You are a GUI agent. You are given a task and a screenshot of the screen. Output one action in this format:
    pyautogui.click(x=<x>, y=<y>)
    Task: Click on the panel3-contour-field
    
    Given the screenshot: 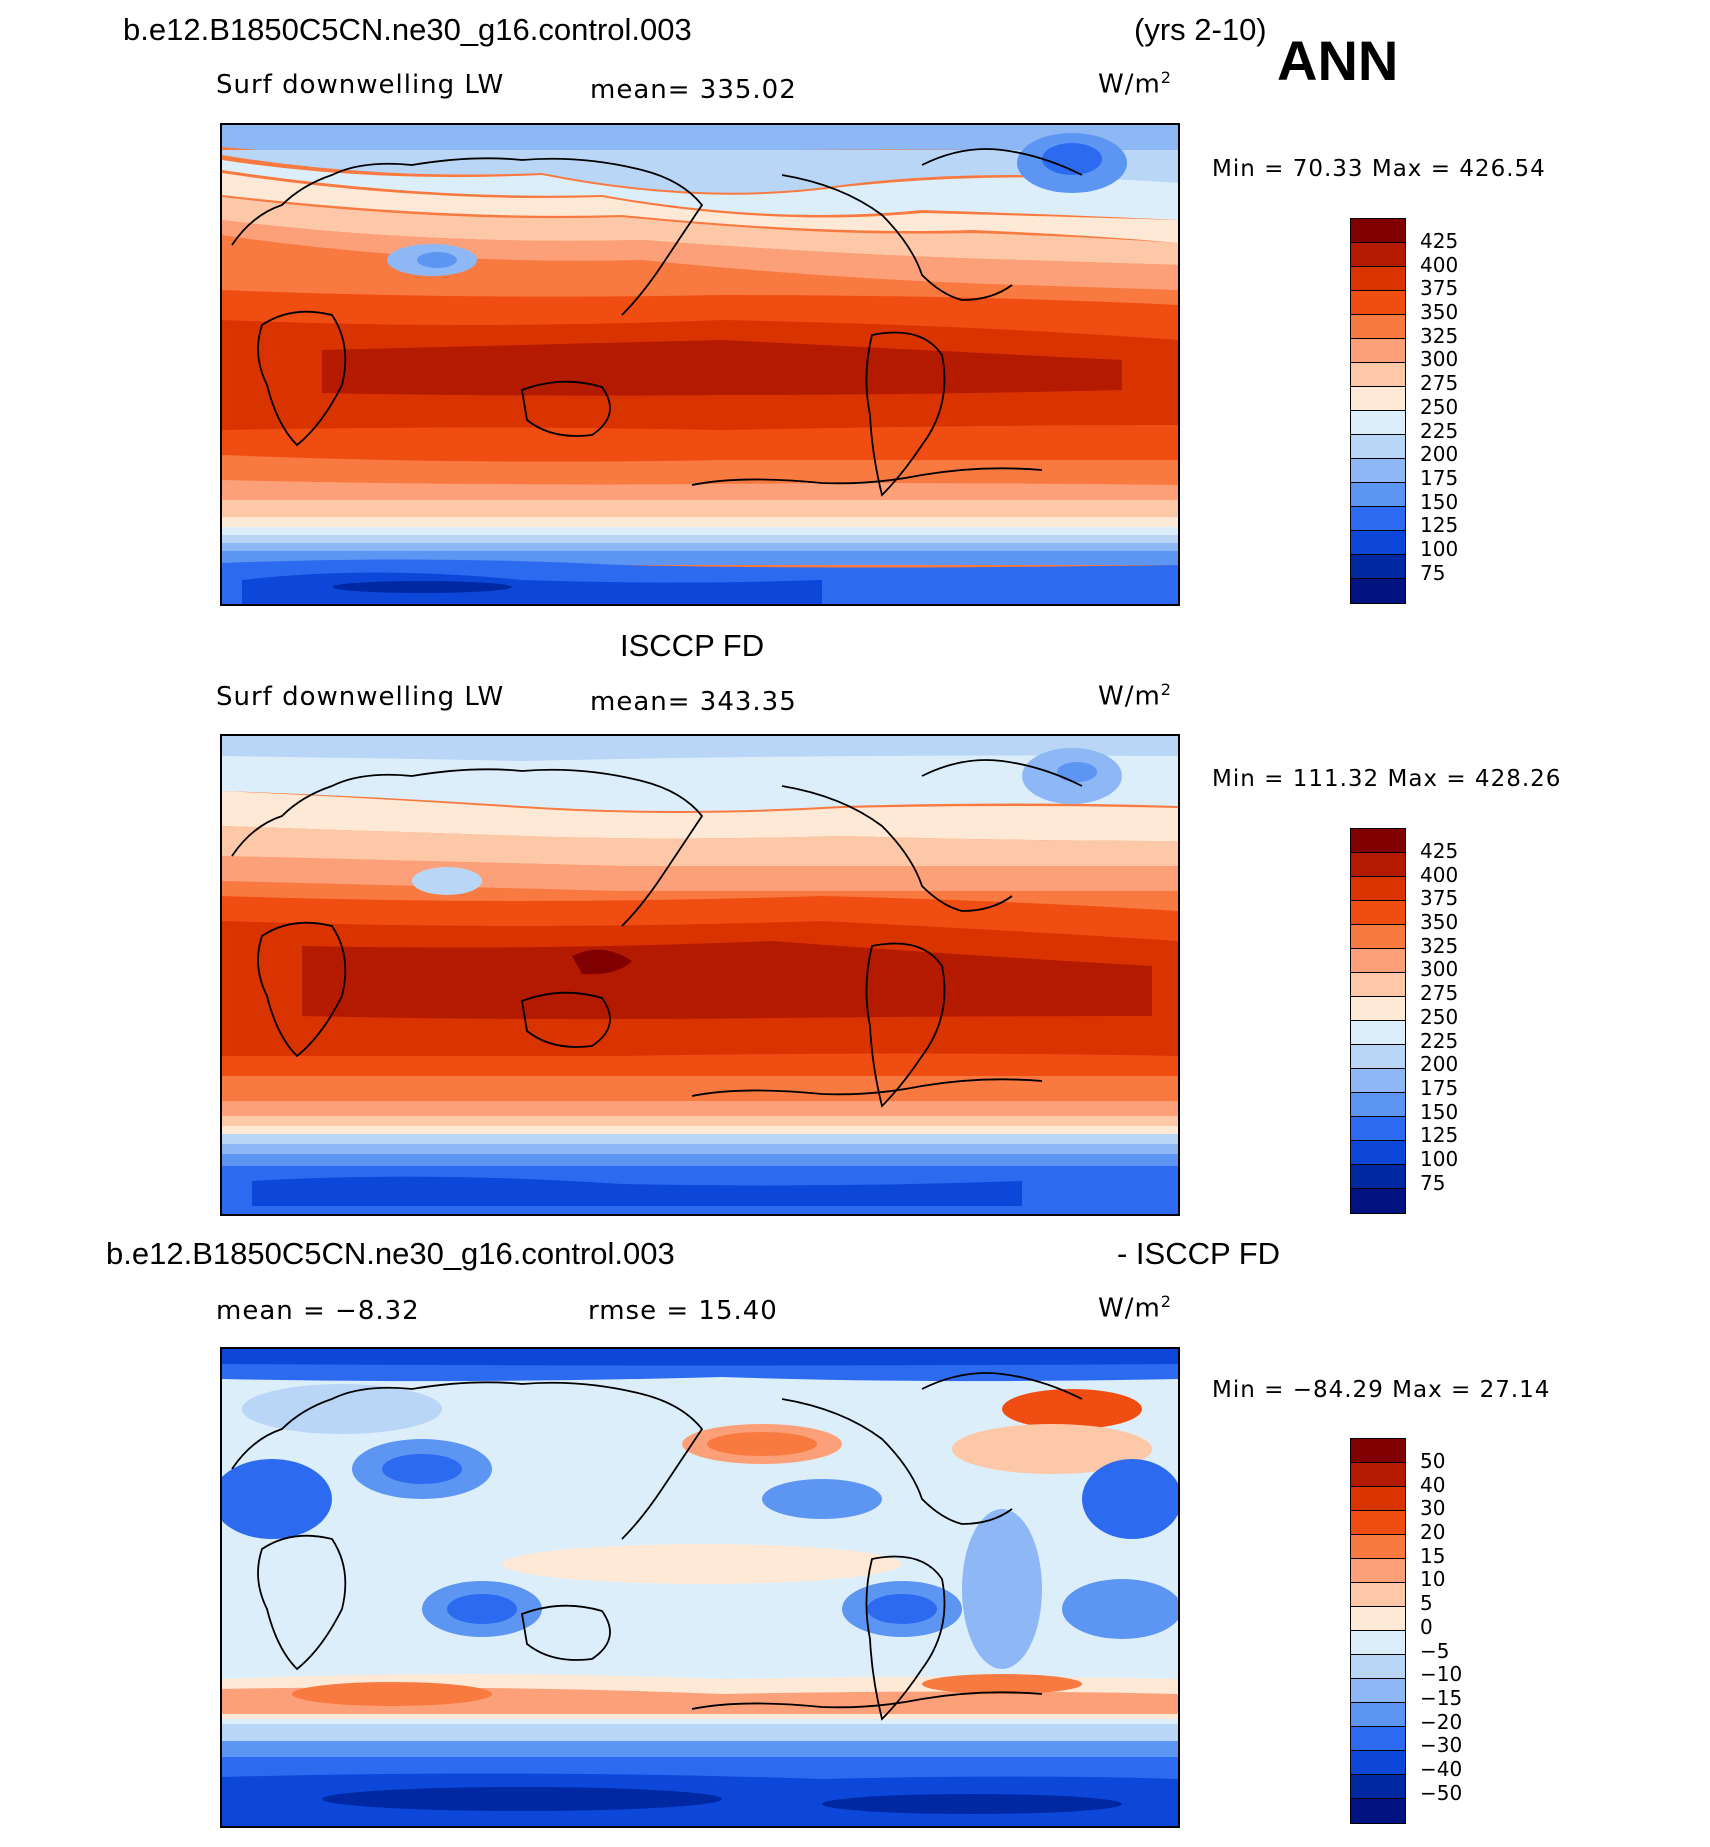 What is the action you would take?
    pyautogui.click(x=700, y=1587)
    